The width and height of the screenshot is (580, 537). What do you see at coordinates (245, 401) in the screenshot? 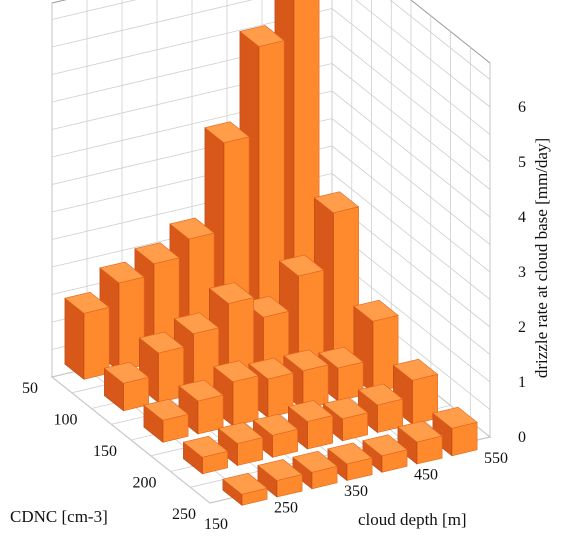
I see `bar-front-face` at bounding box center [245, 401].